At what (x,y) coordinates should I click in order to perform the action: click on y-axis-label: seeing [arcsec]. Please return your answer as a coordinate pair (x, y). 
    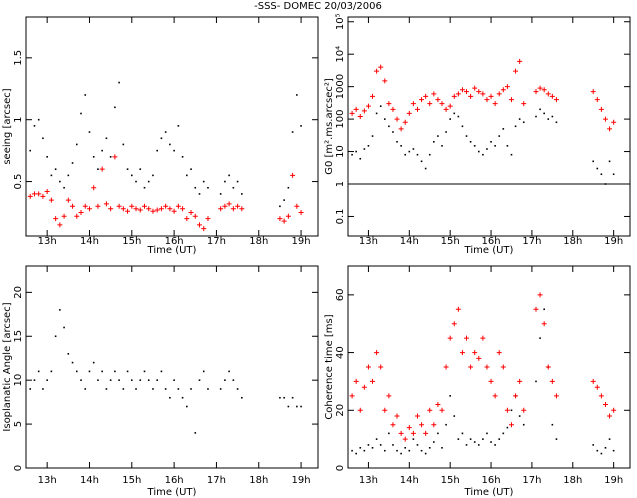
    Looking at the image, I should click on (7, 126).